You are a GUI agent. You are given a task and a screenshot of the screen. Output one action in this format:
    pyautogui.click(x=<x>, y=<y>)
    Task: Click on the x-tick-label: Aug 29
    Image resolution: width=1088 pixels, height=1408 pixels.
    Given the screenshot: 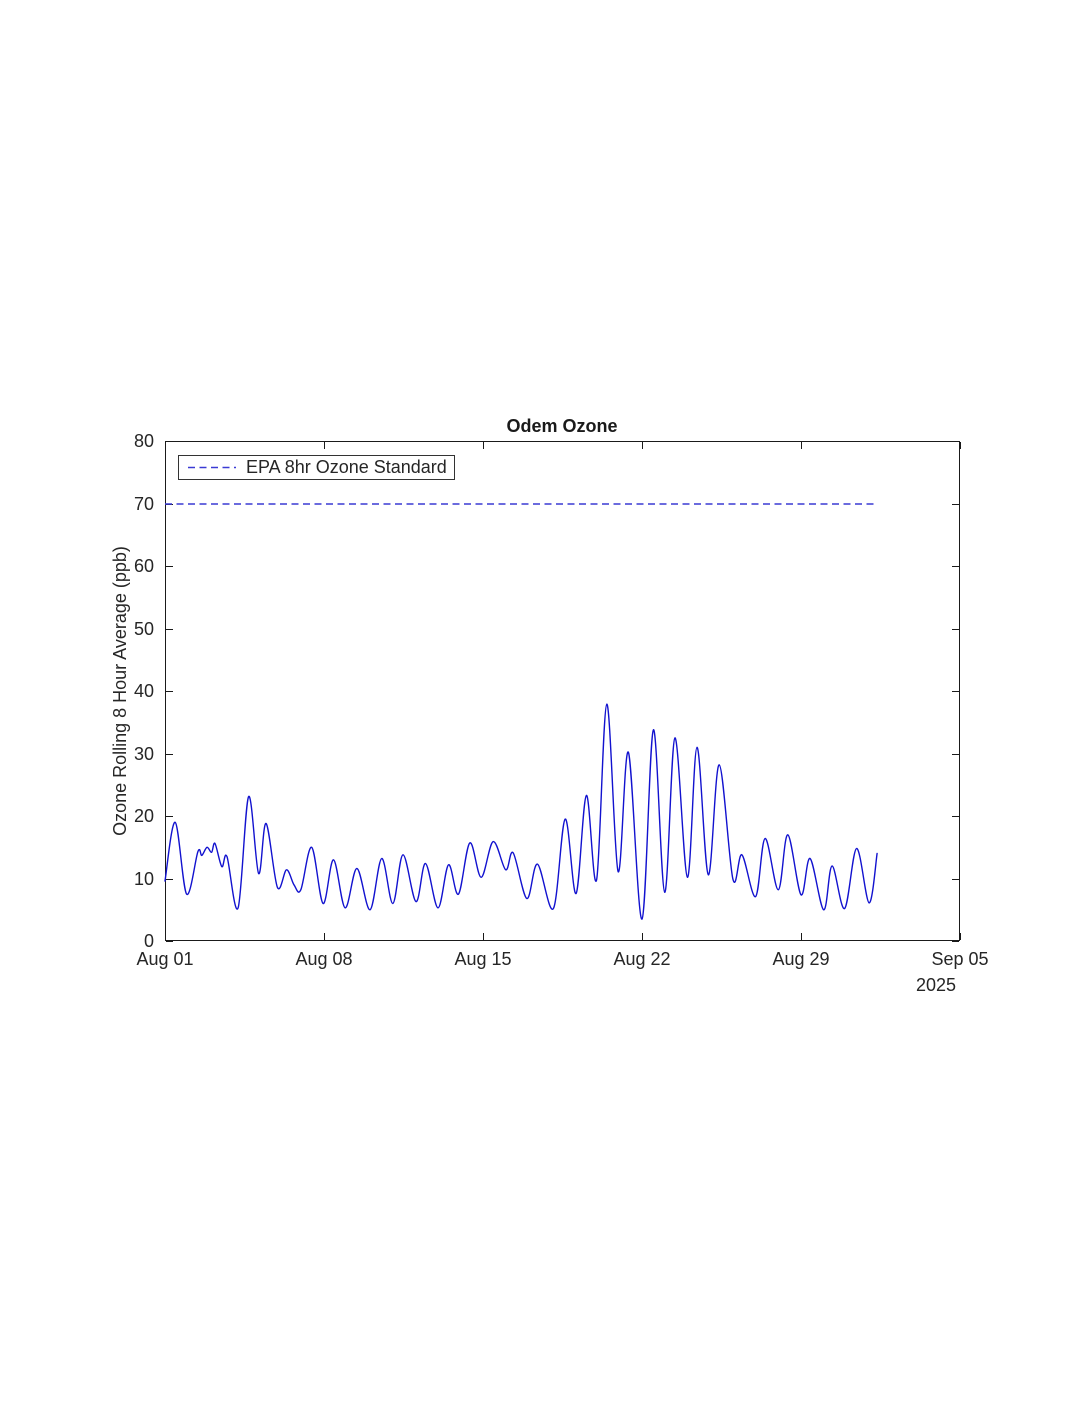 What is the action you would take?
    pyautogui.click(x=801, y=959)
    